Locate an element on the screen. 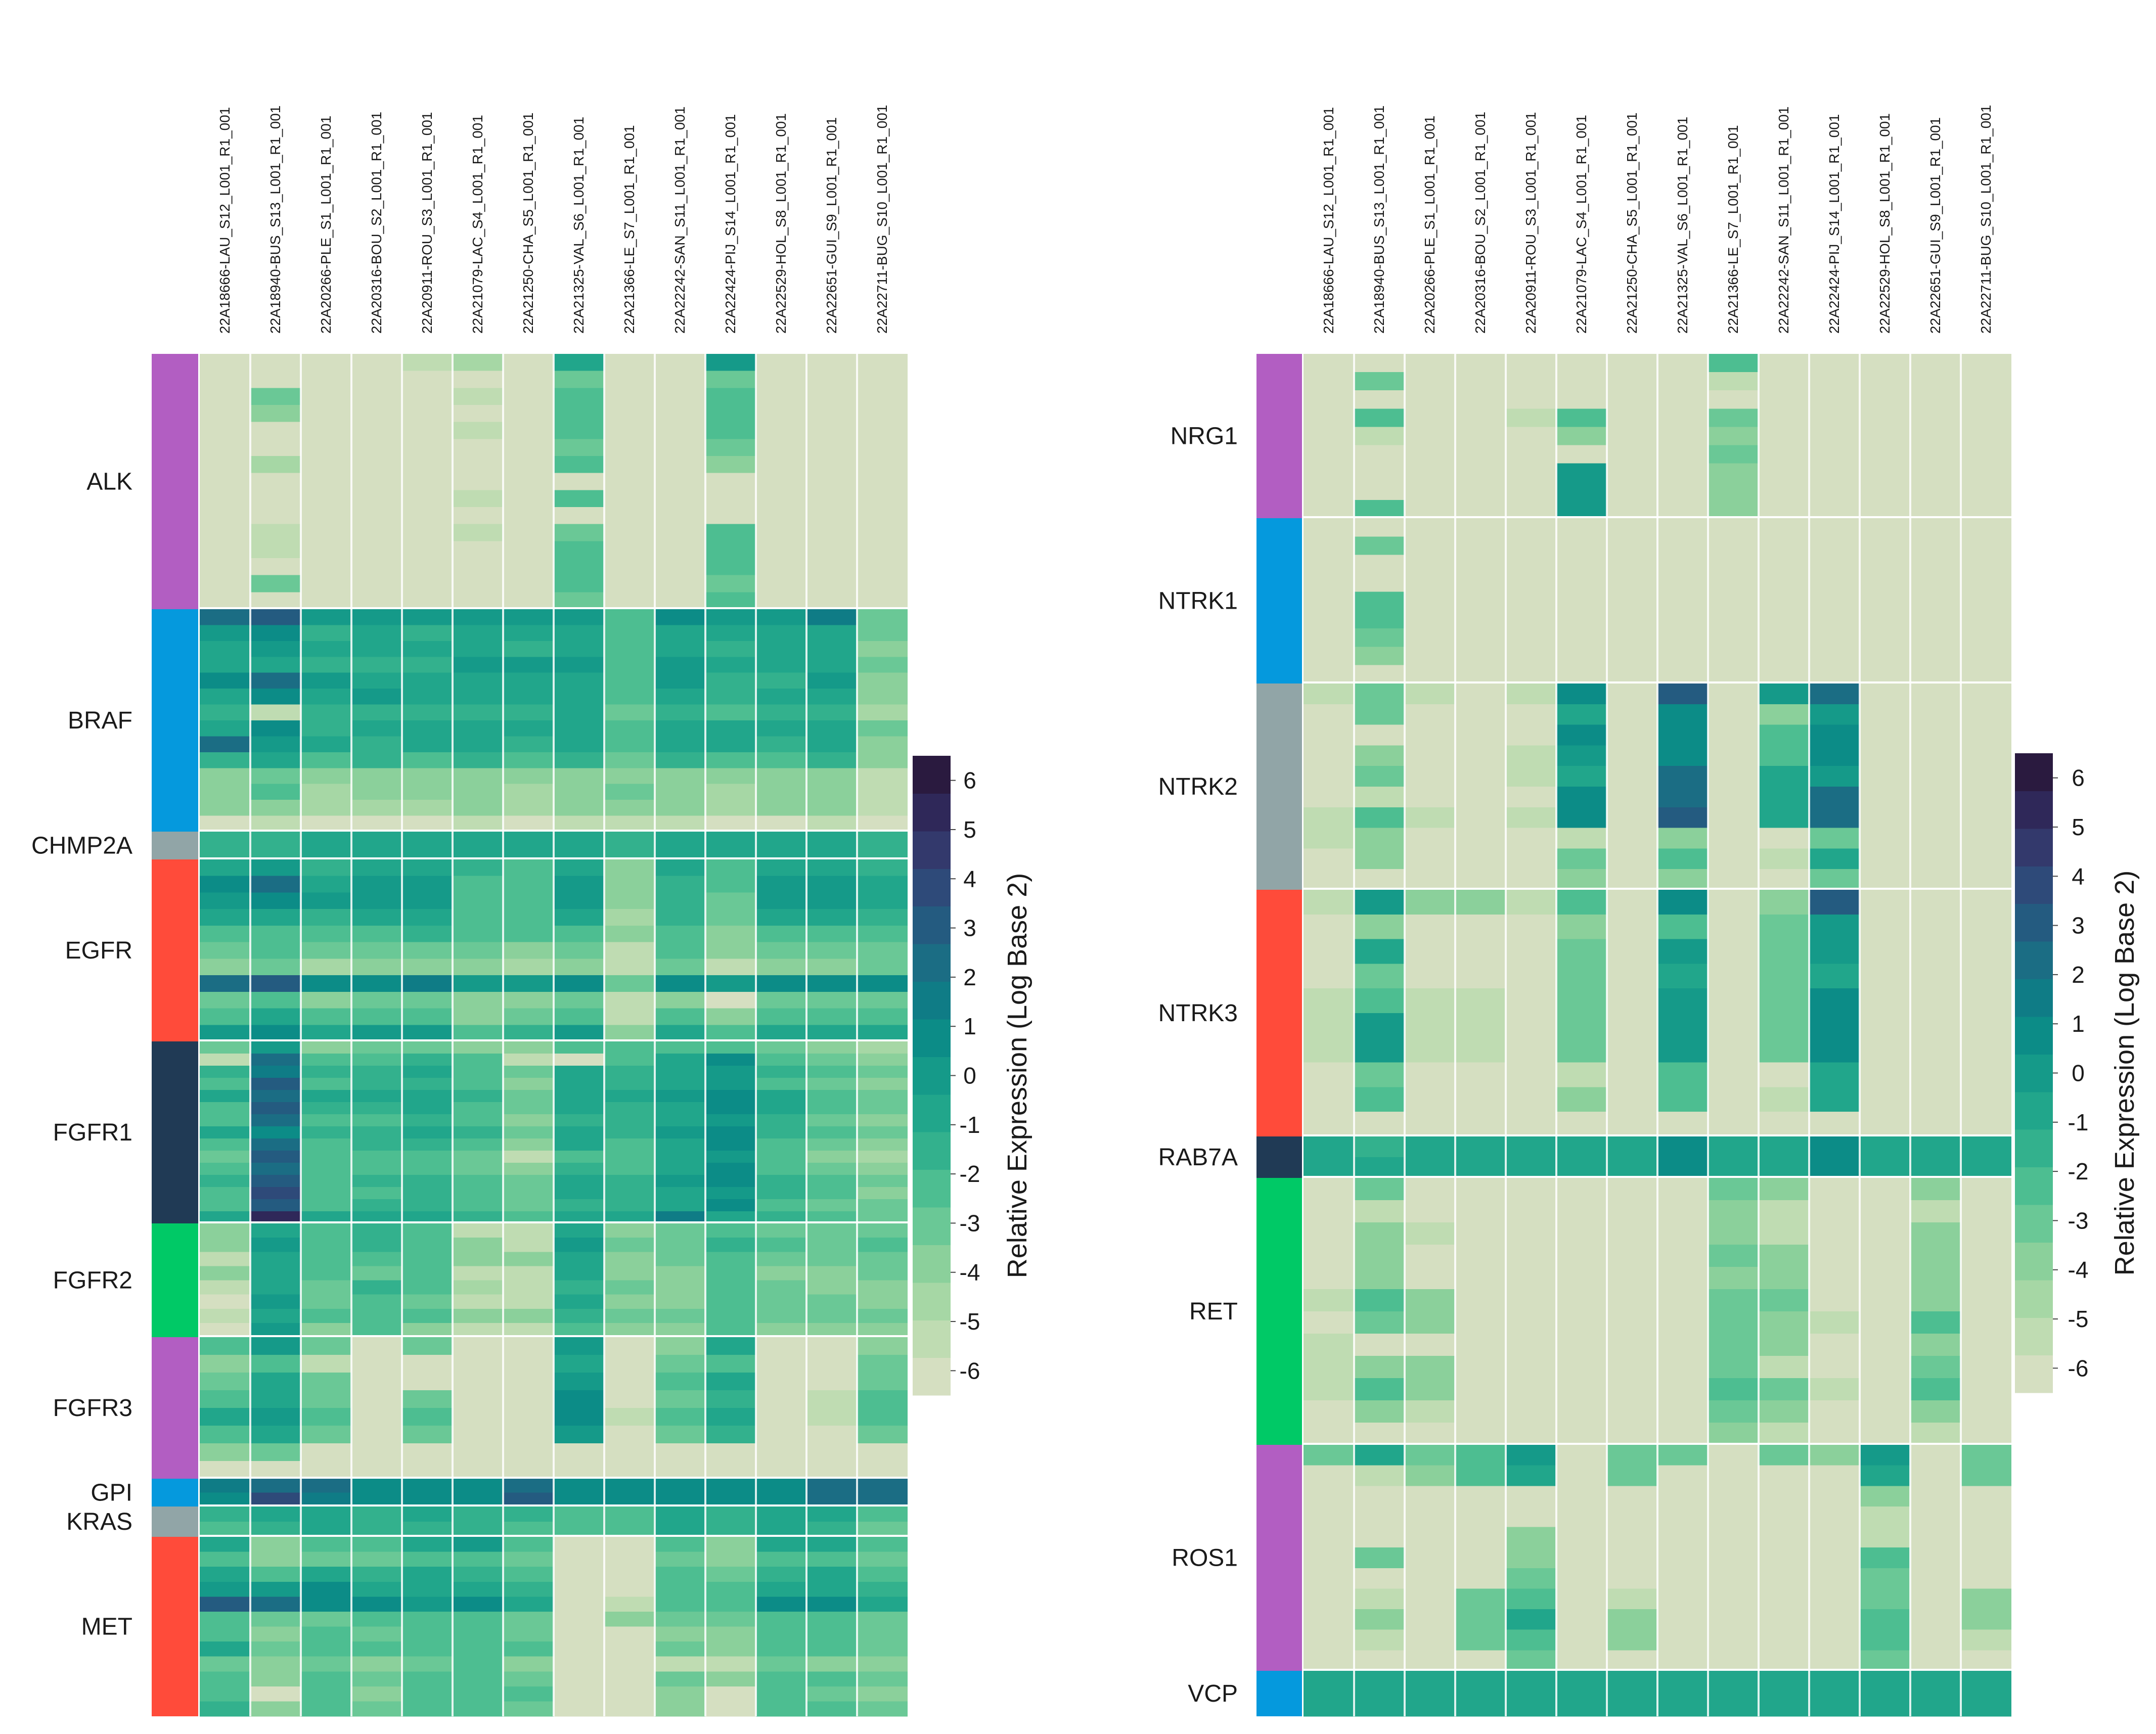 The height and width of the screenshot is (1734, 2156). left-cell-egfr-r7-c3 is located at coordinates (377, 983).